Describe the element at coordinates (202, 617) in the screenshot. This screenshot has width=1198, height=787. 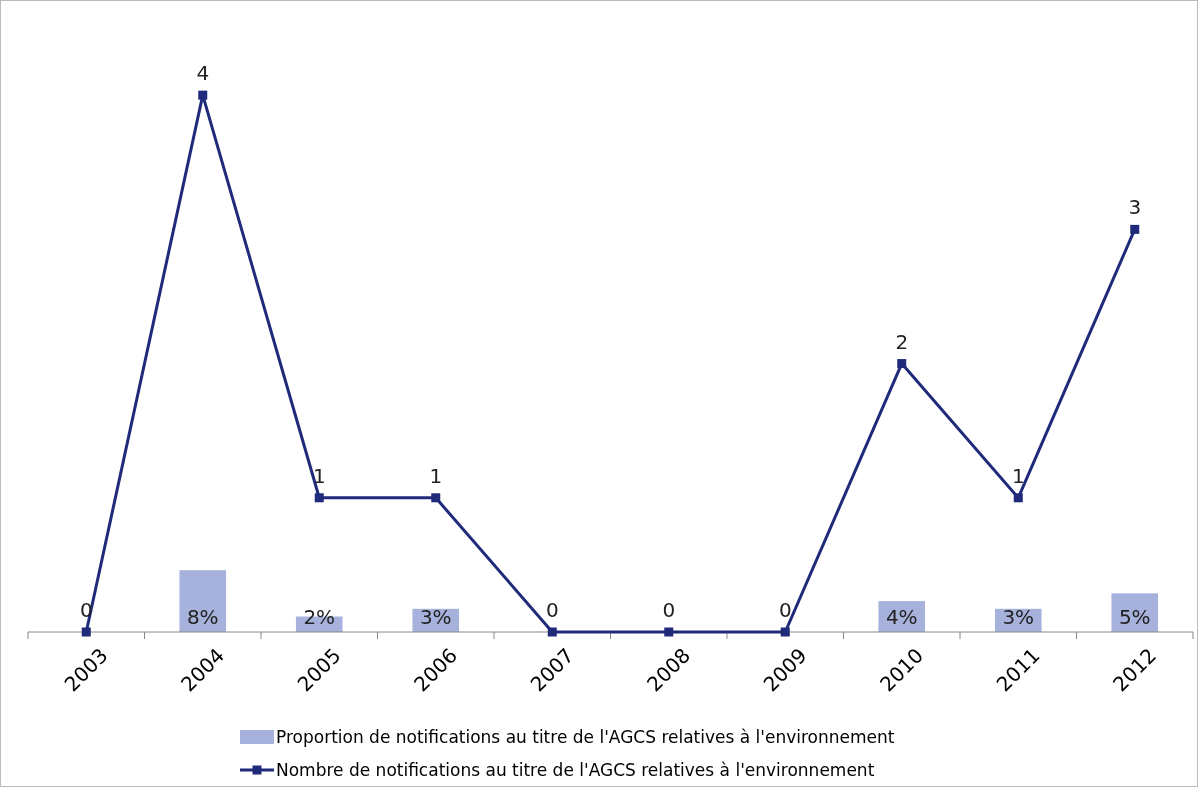
I see `data-label: 8%` at that location.